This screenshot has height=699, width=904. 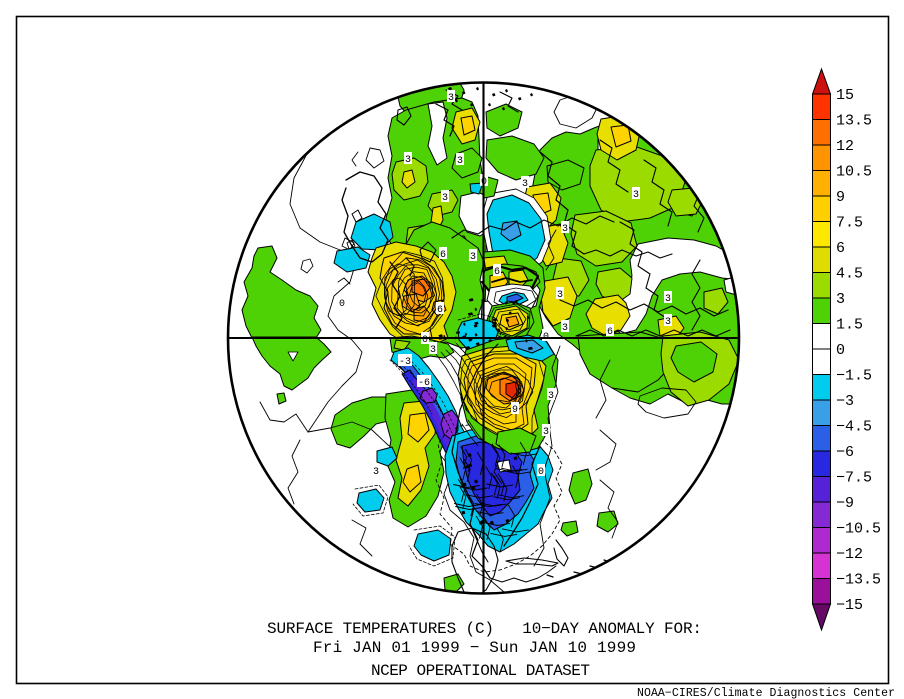 What do you see at coordinates (845, 146) in the screenshot?
I see `svg-text: 12` at bounding box center [845, 146].